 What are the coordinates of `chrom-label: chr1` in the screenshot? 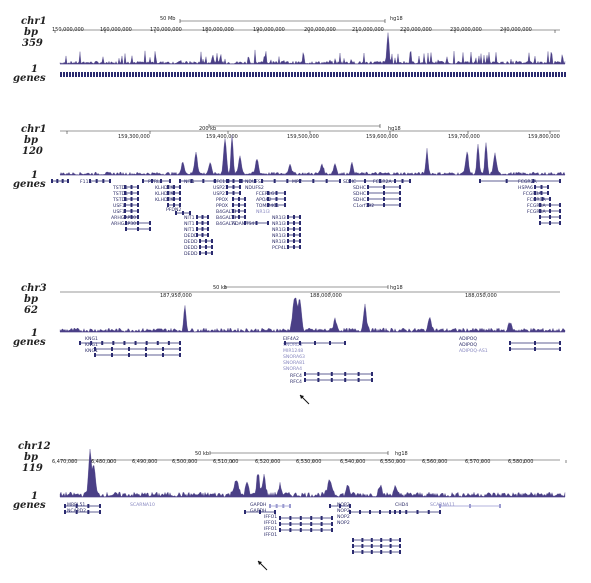 It's located at (34, 129).